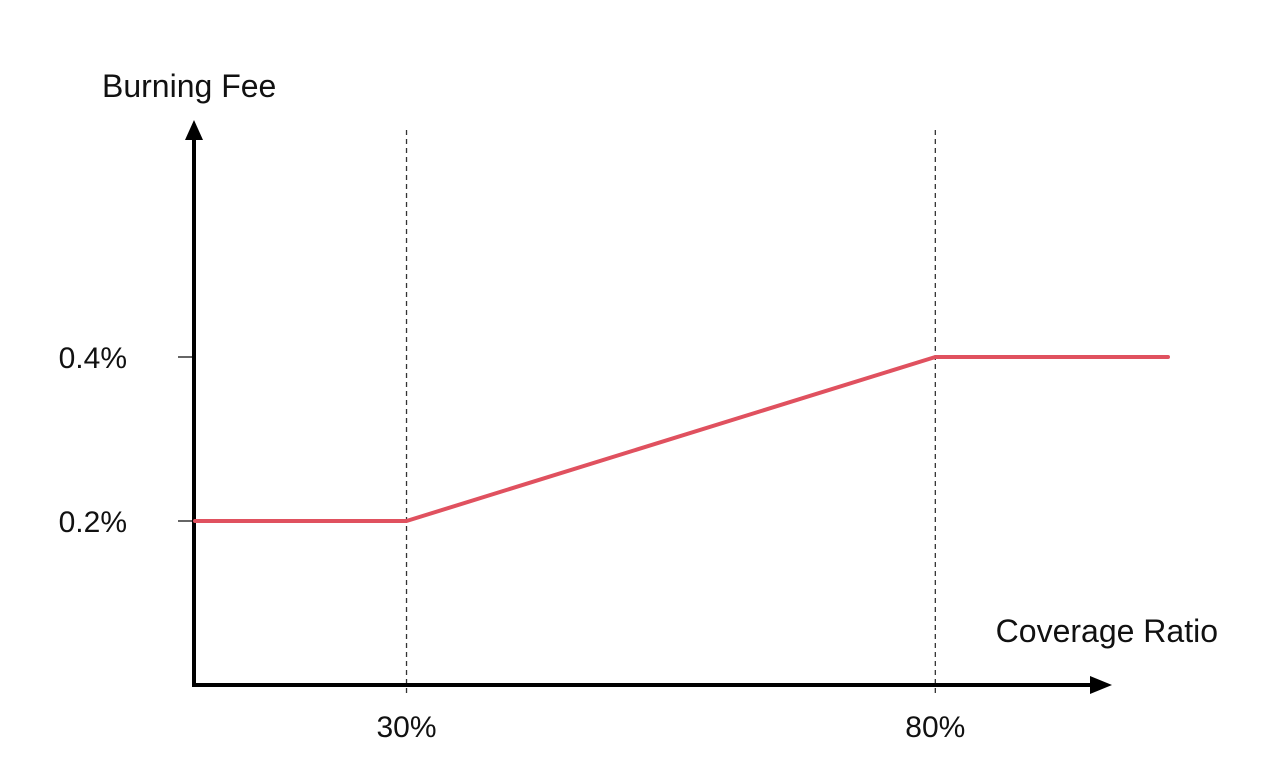 The height and width of the screenshot is (783, 1276). What do you see at coordinates (189, 86) in the screenshot?
I see `y-axis-label: Burning Fee` at bounding box center [189, 86].